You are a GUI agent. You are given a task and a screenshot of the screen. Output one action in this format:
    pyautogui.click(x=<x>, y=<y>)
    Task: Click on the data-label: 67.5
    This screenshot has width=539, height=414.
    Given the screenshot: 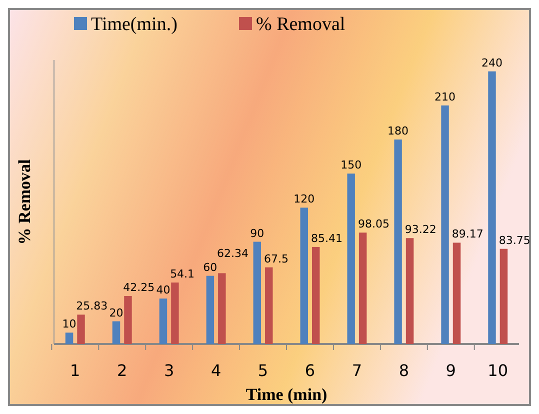 What is the action you would take?
    pyautogui.click(x=276, y=259)
    